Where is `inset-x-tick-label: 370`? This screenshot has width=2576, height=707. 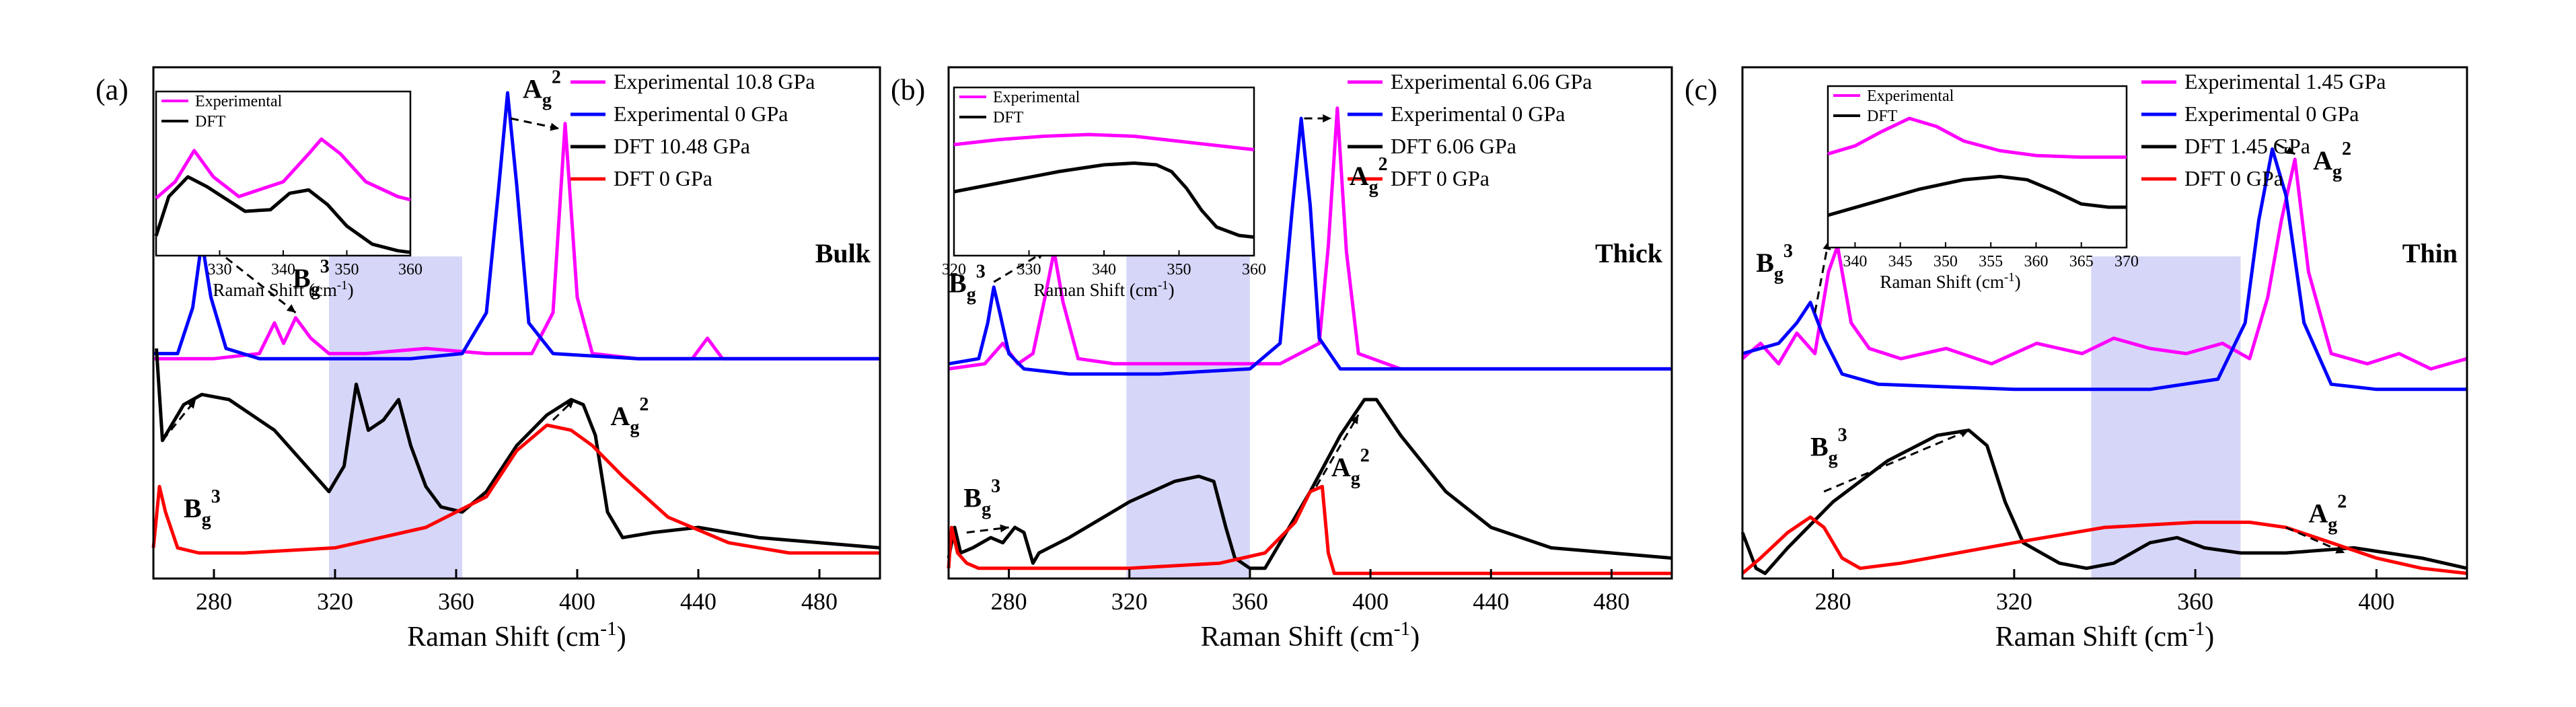
inset-x-tick-label: 370 is located at coordinates (2126, 261).